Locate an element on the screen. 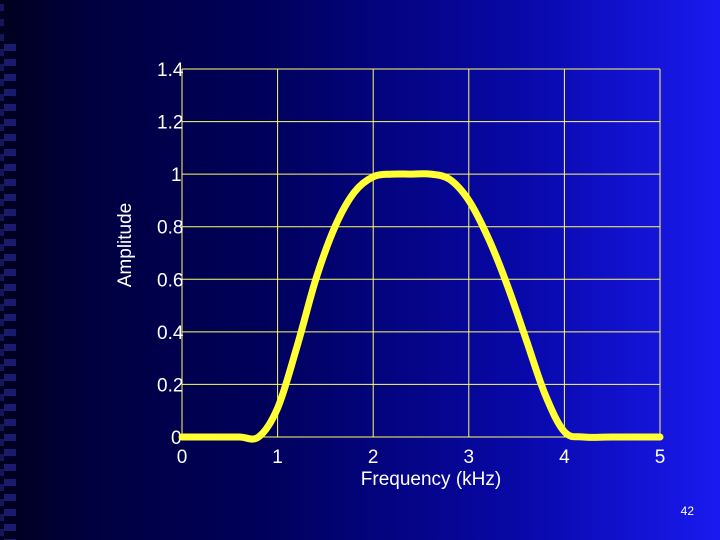  x-tick-label: 4 is located at coordinates (564, 457).